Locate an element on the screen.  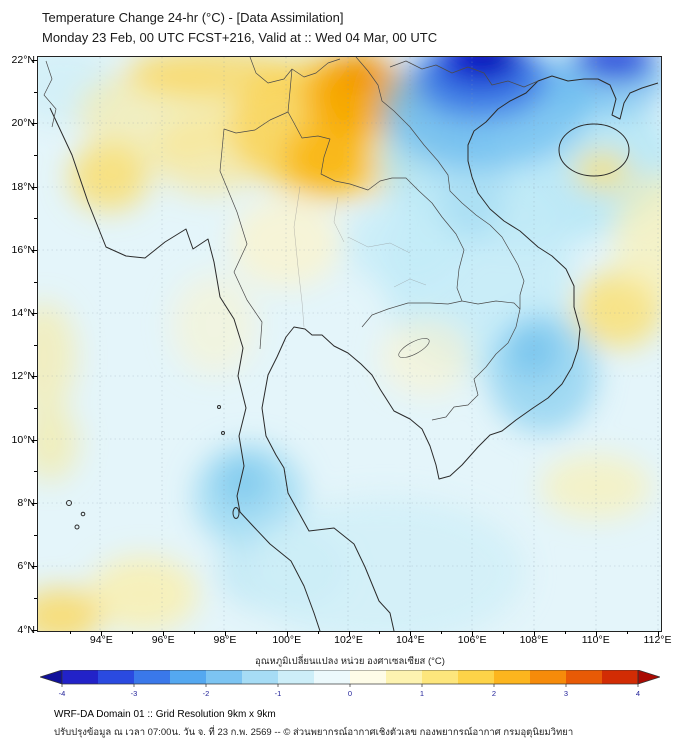
x-axis-tick-label: 110°E is located at coordinates (595, 640).